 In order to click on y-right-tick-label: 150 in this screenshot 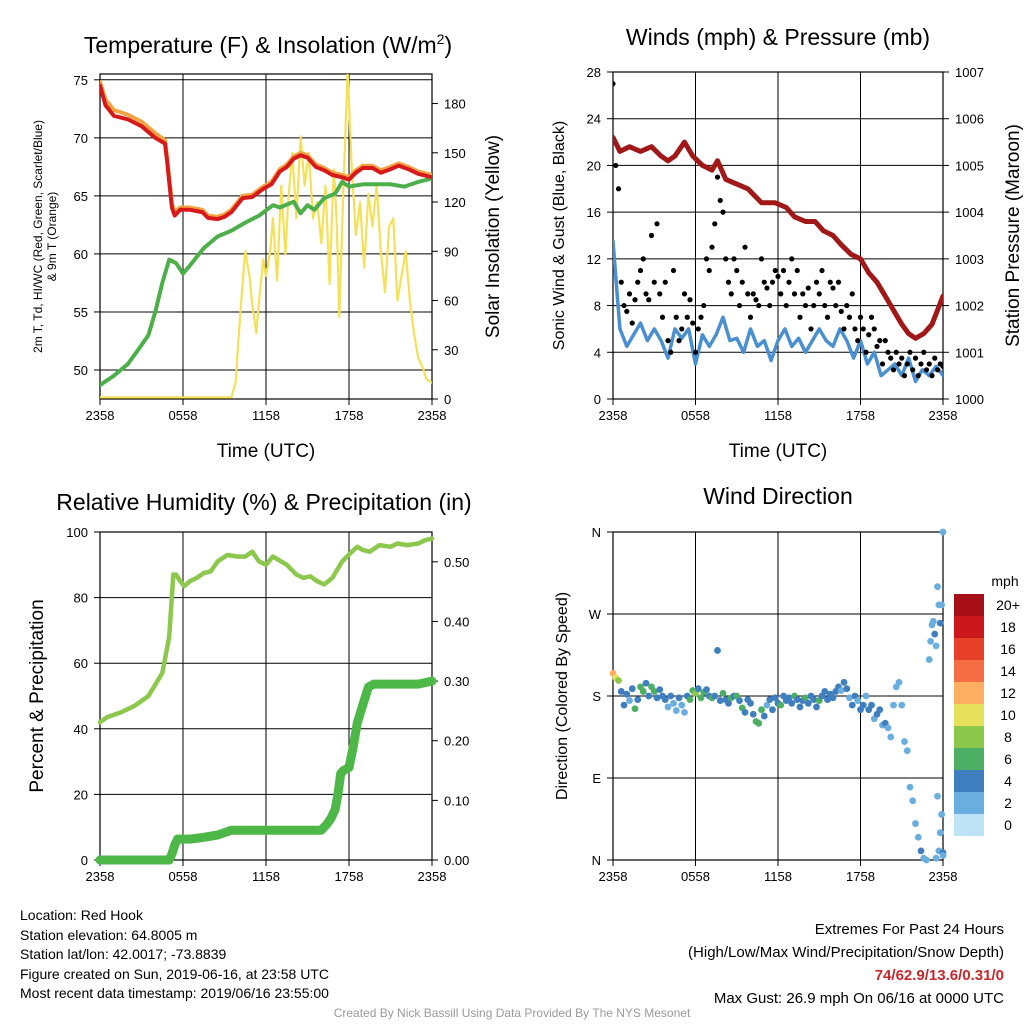, I will do `click(455, 153)`.